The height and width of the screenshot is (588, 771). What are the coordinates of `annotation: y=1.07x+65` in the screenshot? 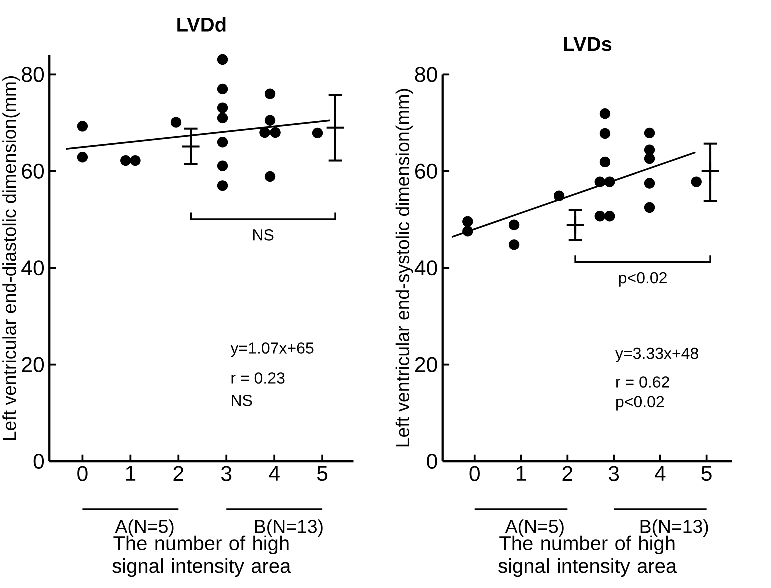 It's located at (272, 349).